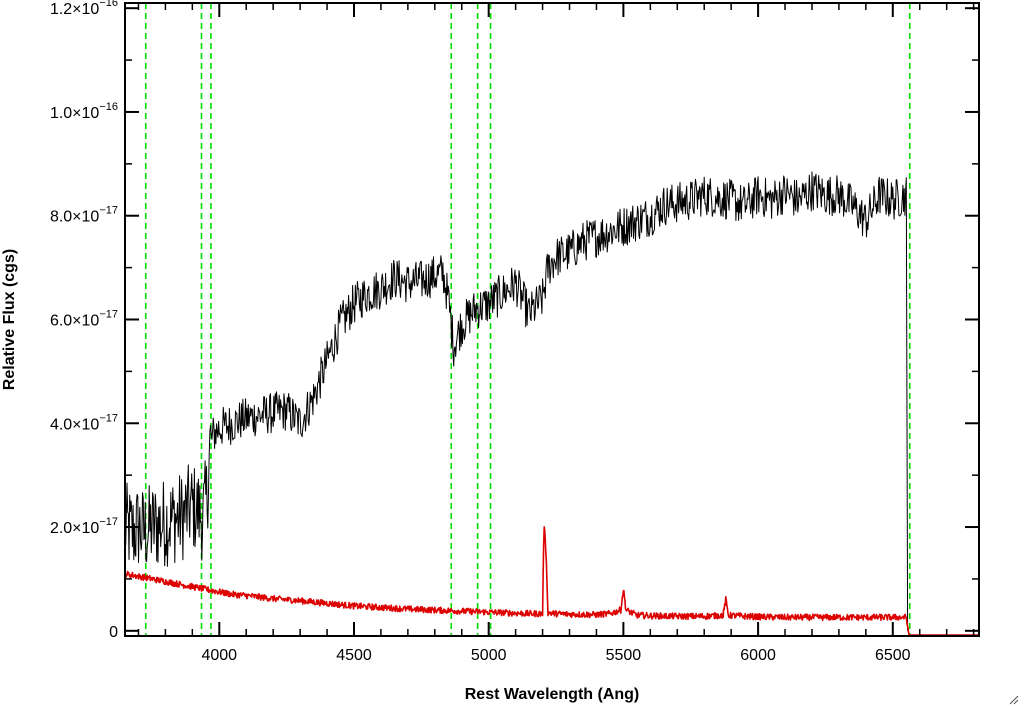 This screenshot has height=706, width=1020. What do you see at coordinates (893, 655) in the screenshot?
I see `x-tick-label: 6500` at bounding box center [893, 655].